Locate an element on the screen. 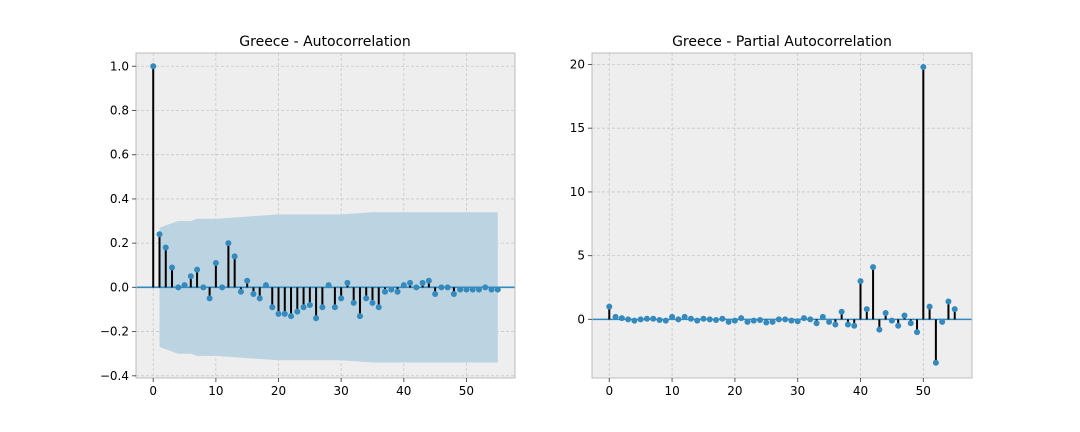  pacf-chart-title: Greece - Partial Autocorrelation is located at coordinates (782, 42).